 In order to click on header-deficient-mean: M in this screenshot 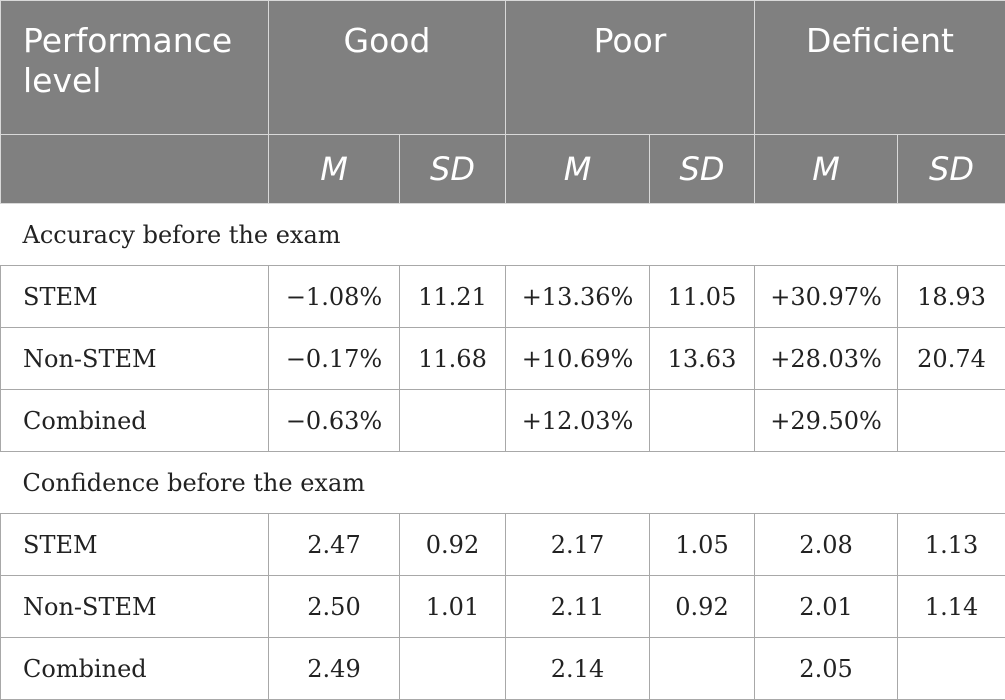, I will do `click(826, 169)`.